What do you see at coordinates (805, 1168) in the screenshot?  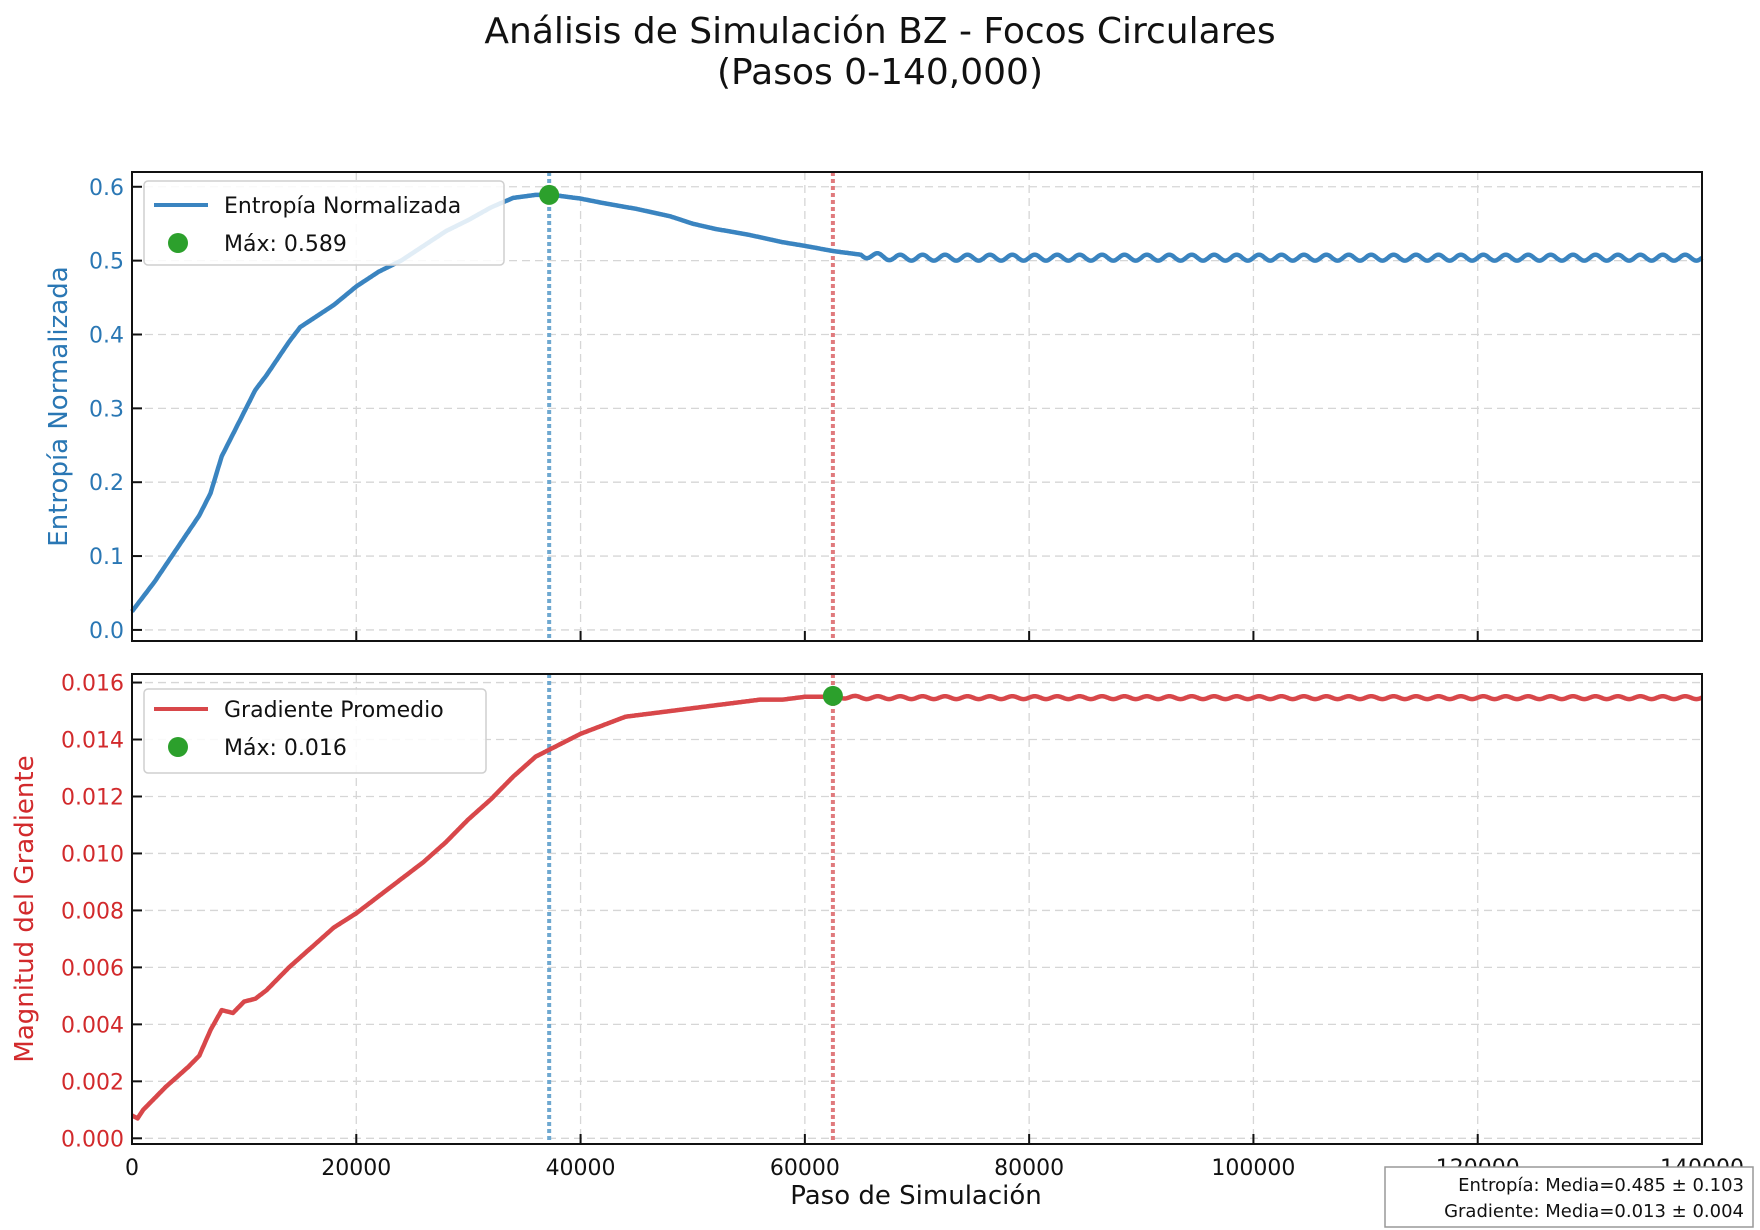 I see `gradient-xtick-label: 60000` at bounding box center [805, 1168].